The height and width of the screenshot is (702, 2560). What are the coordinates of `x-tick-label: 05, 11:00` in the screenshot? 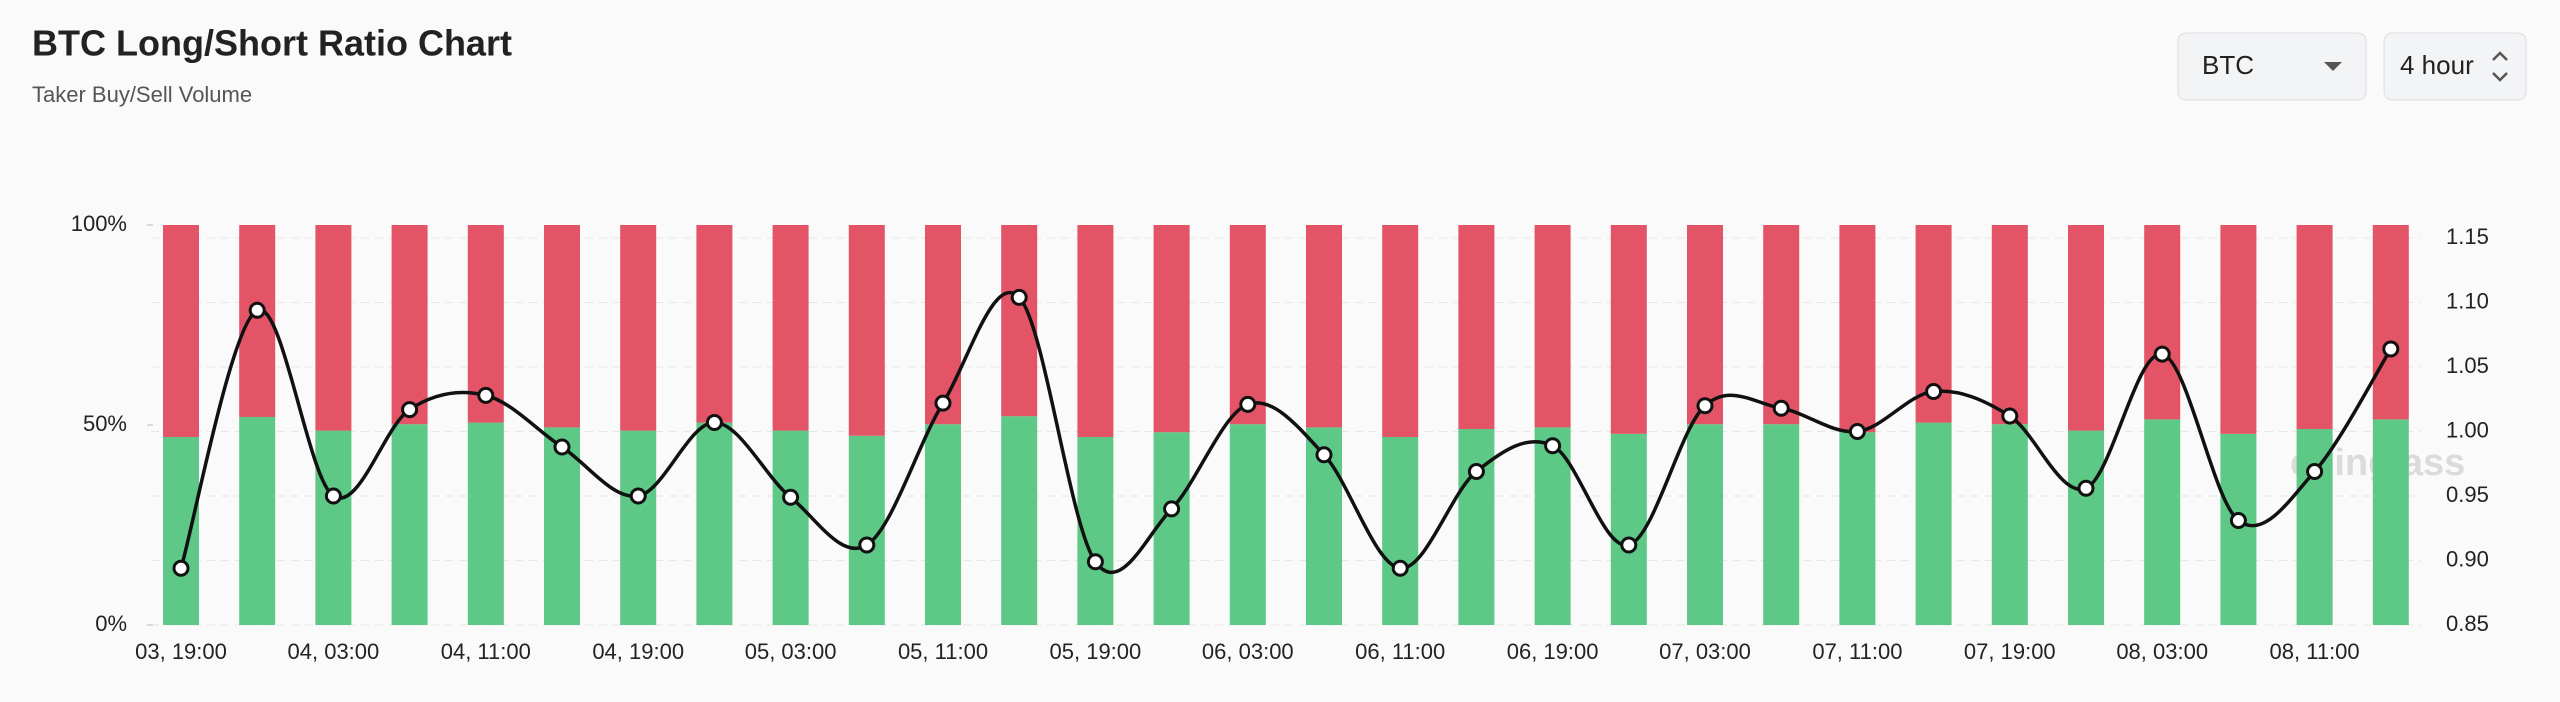 It's located at (943, 651).